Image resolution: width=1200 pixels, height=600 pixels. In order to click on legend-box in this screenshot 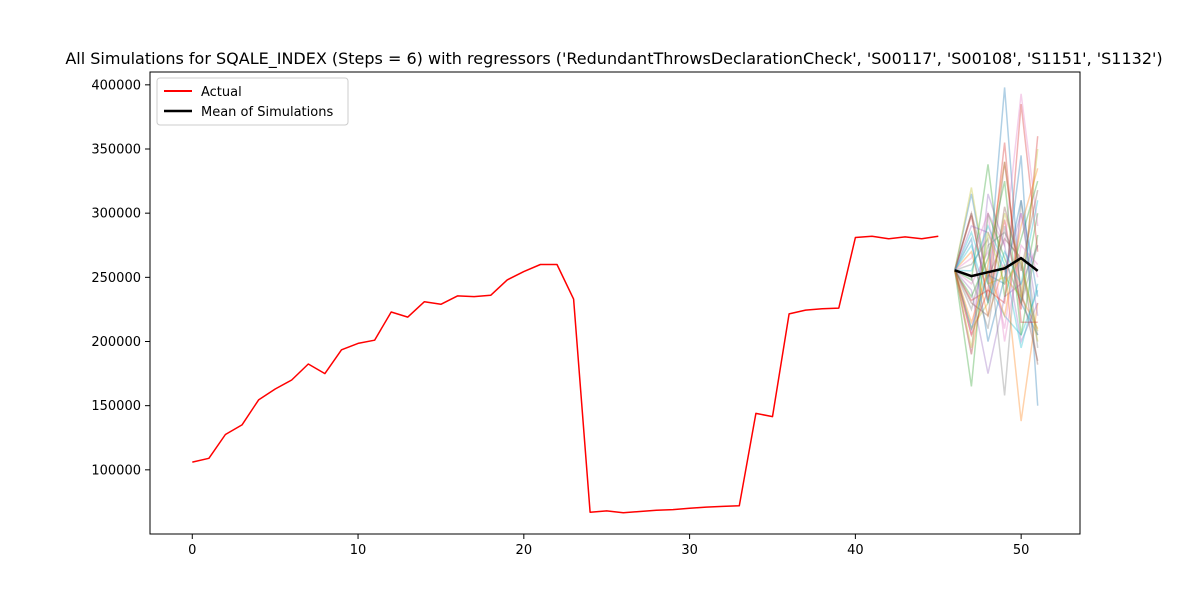, I will do `click(252, 101)`.